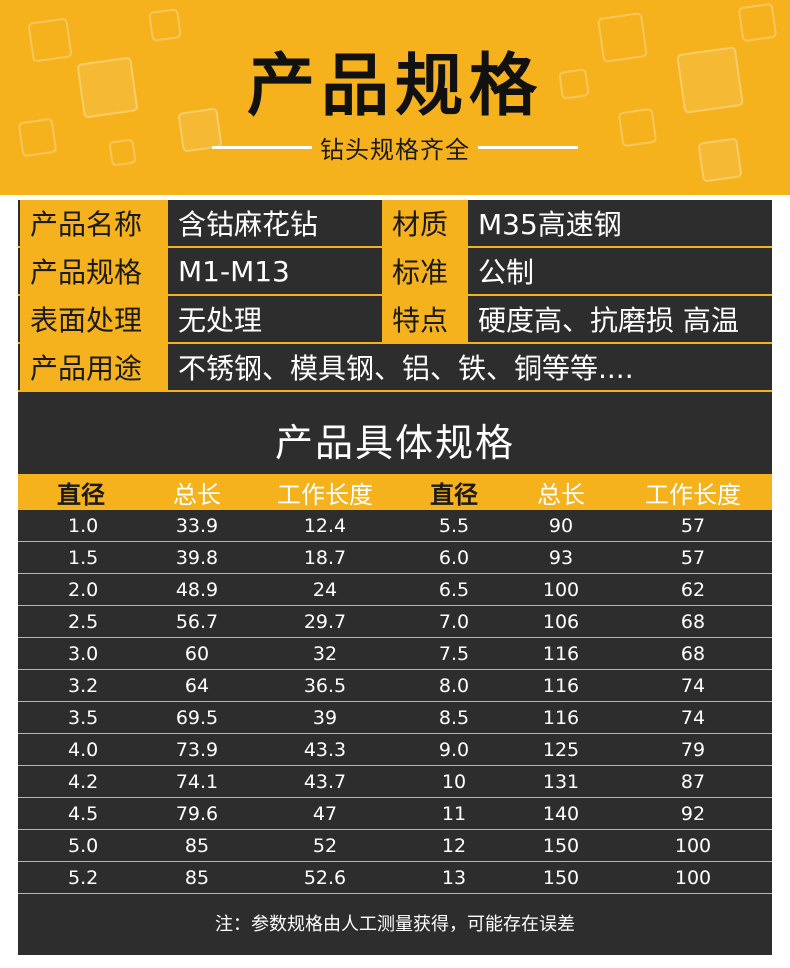 The image size is (790, 968). What do you see at coordinates (506, 272) in the screenshot?
I see `info-value: 公制` at bounding box center [506, 272].